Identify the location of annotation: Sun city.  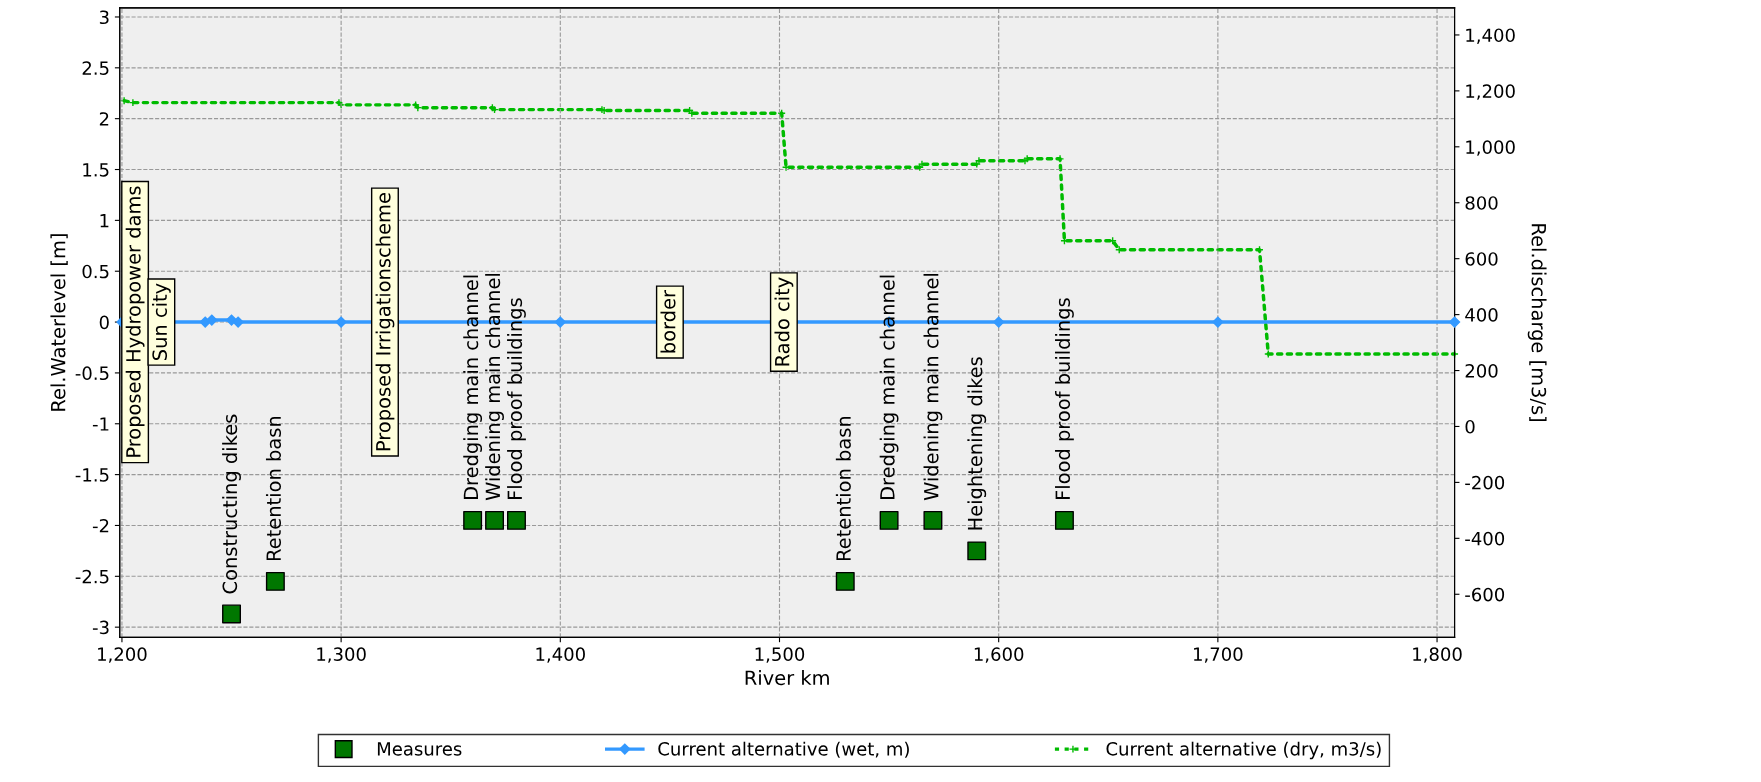
(161, 321).